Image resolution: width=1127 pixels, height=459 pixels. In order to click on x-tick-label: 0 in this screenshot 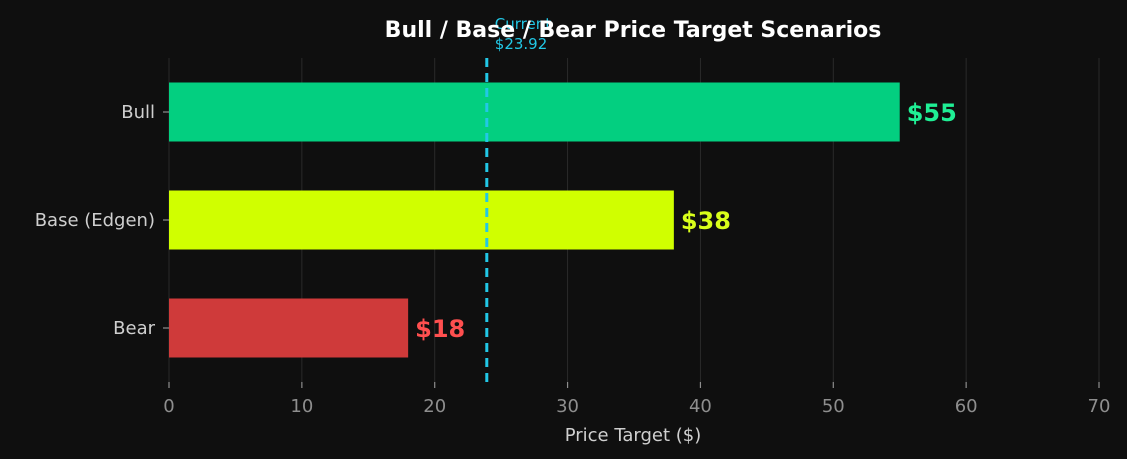, I will do `click(168, 406)`.